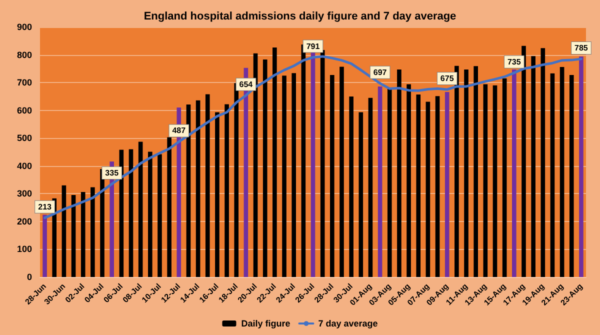 This screenshot has height=335, width=600. Describe the element at coordinates (581, 47) in the screenshot. I see `data-label: 785` at that location.